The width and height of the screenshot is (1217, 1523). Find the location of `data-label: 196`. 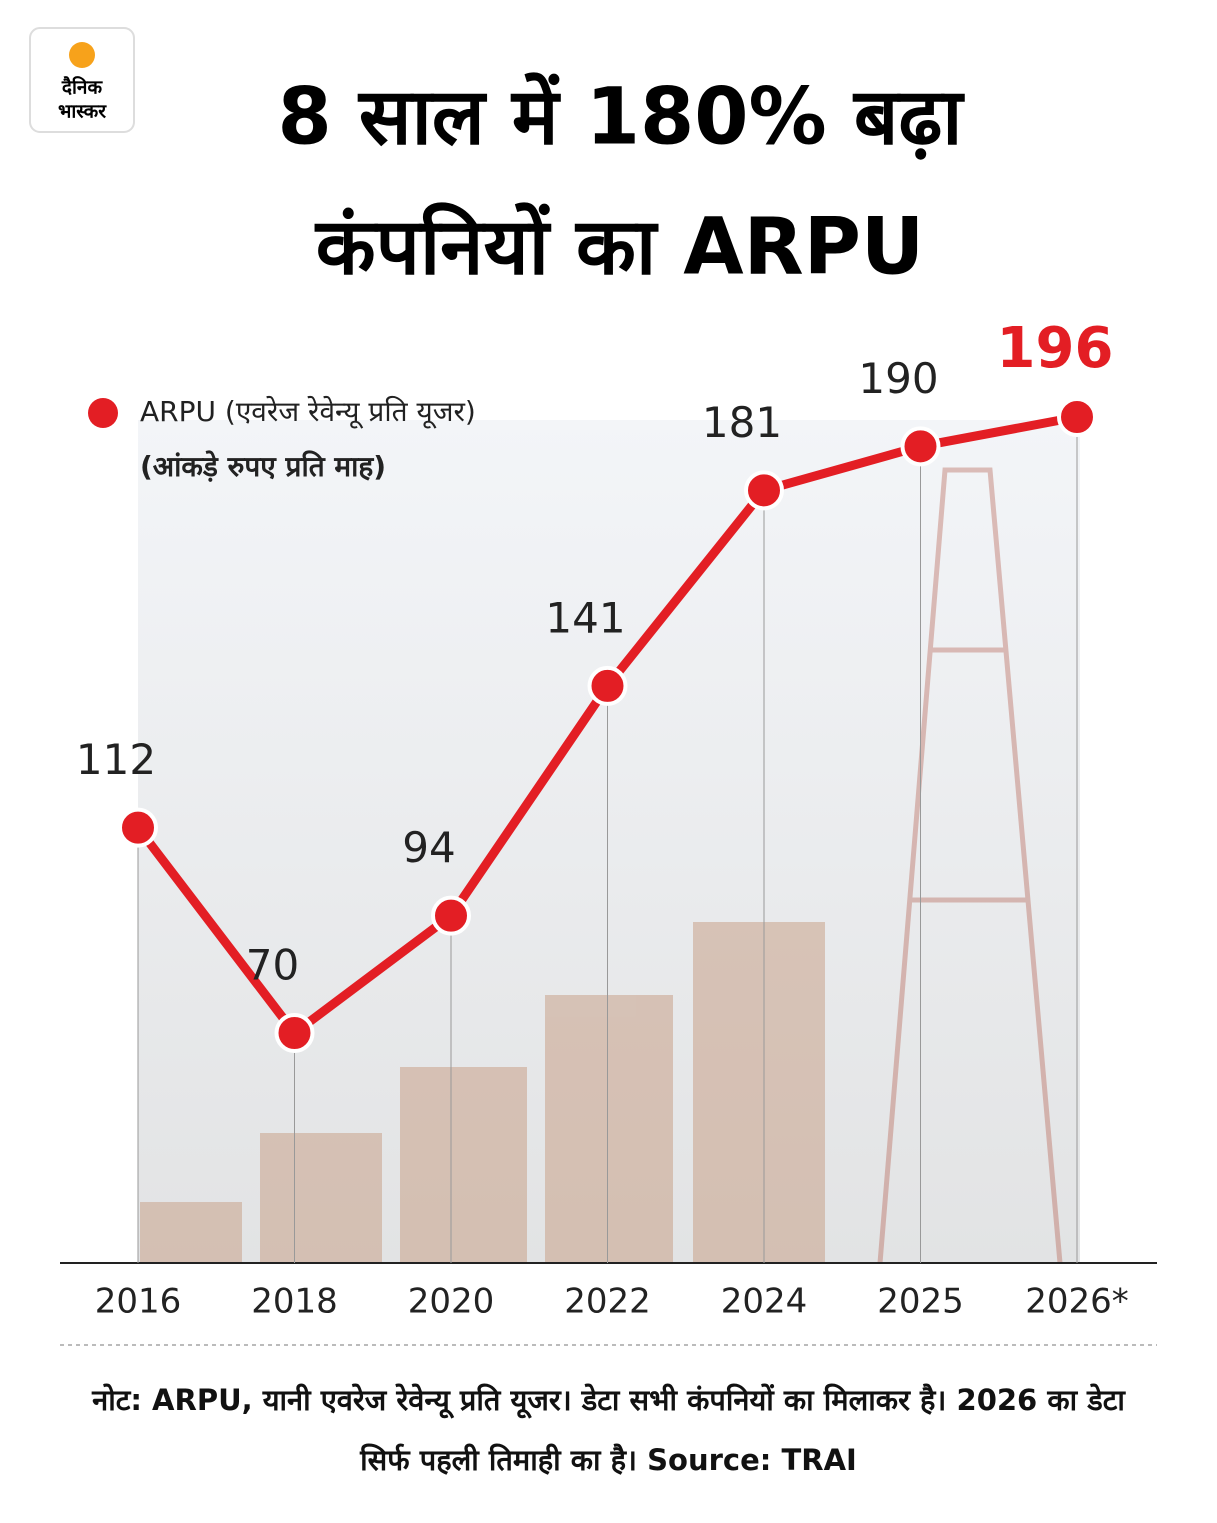

data-label: 196 is located at coordinates (1055, 348).